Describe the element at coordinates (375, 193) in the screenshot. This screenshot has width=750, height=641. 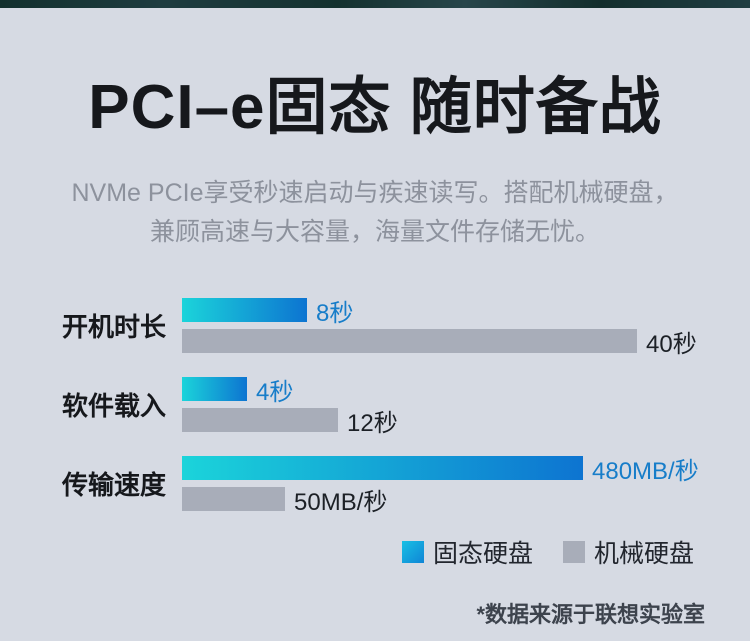
I see `subtitle-line-1: NVMe PCIe享受秒速启动与疾速读写。搭配机械硬盘，` at that location.